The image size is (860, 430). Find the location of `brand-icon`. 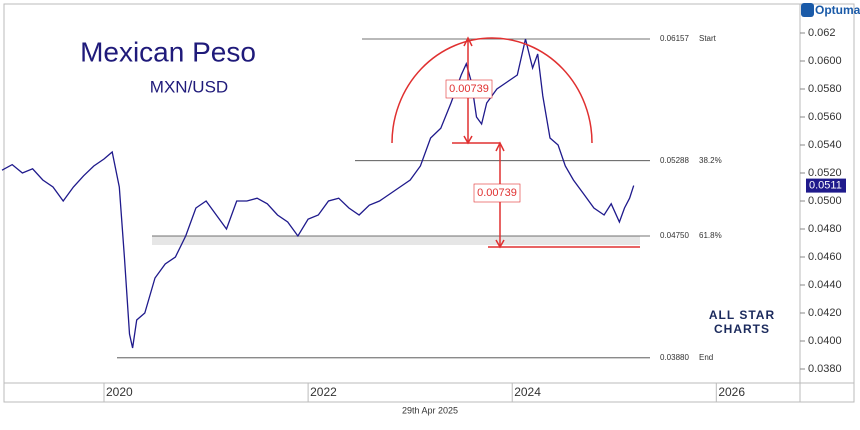

brand-icon is located at coordinates (807, 10).